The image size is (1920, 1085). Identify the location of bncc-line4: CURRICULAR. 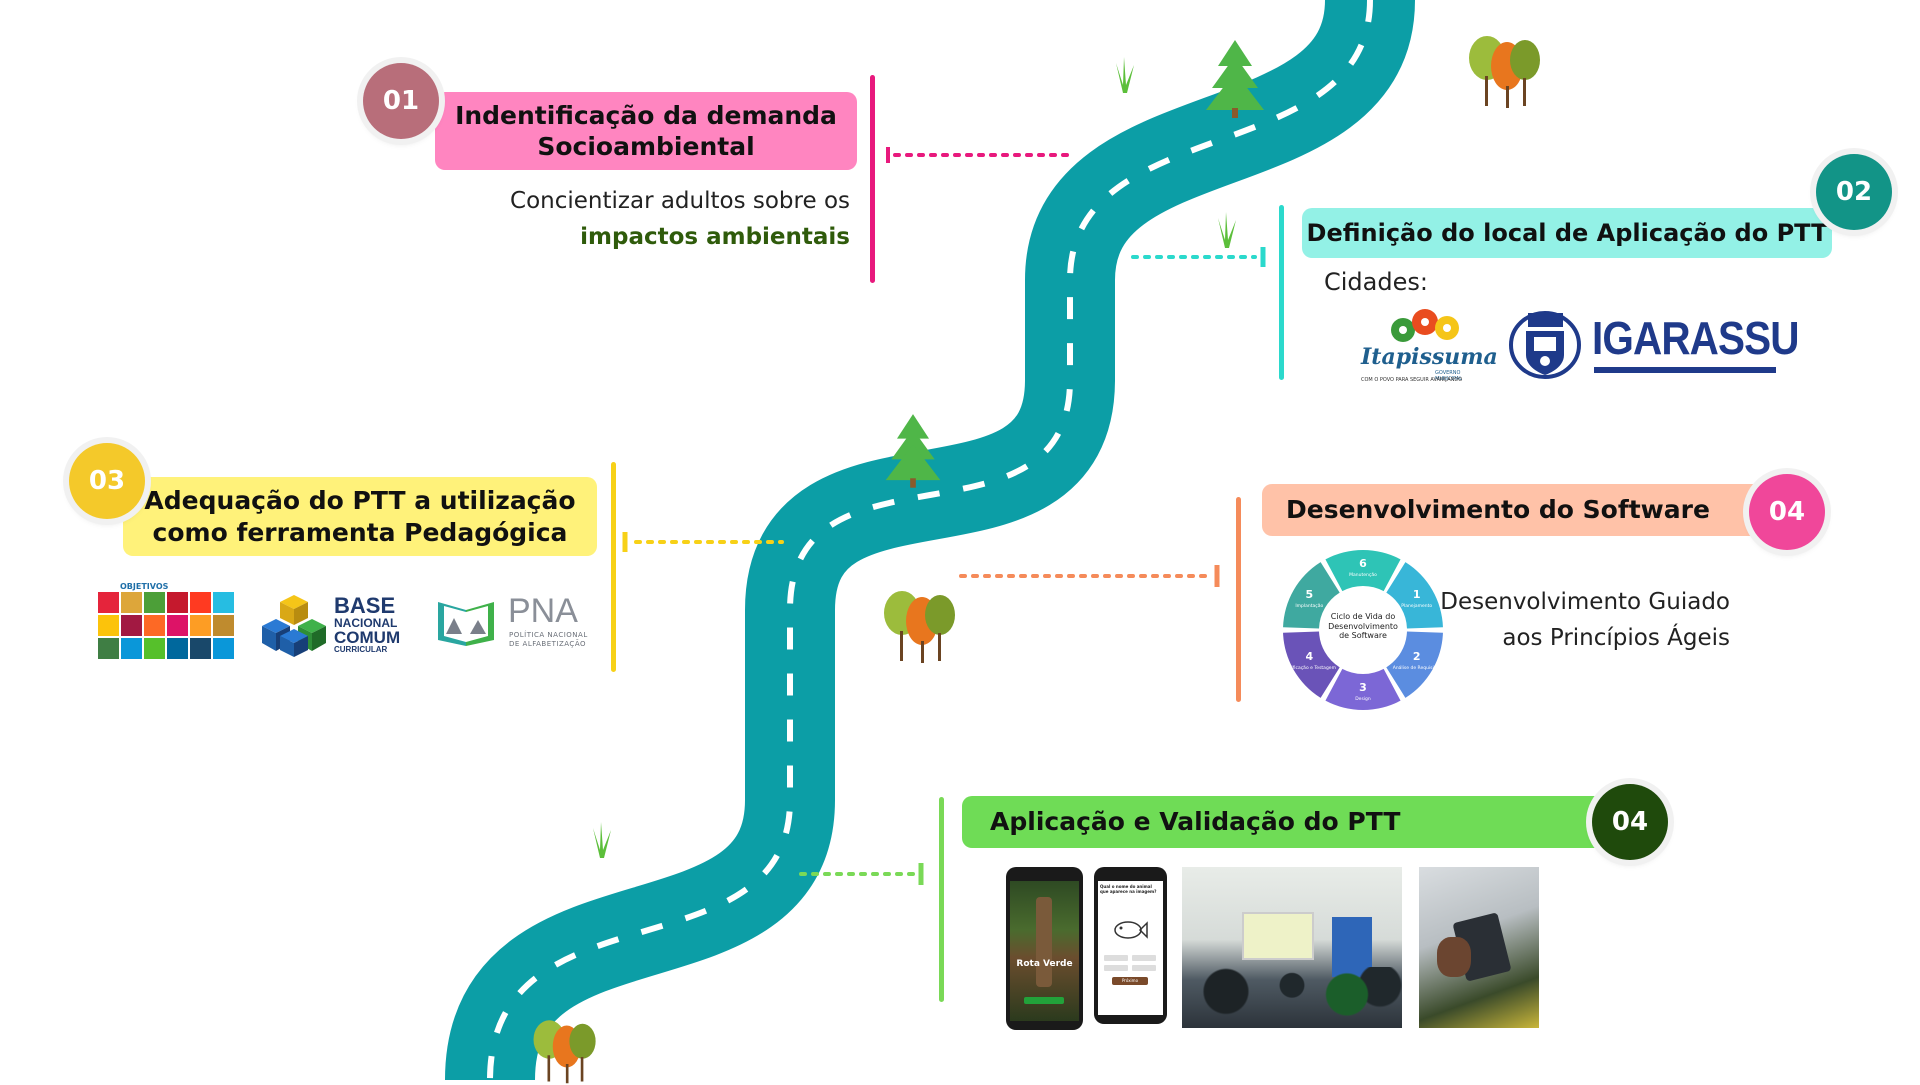
(361, 649).